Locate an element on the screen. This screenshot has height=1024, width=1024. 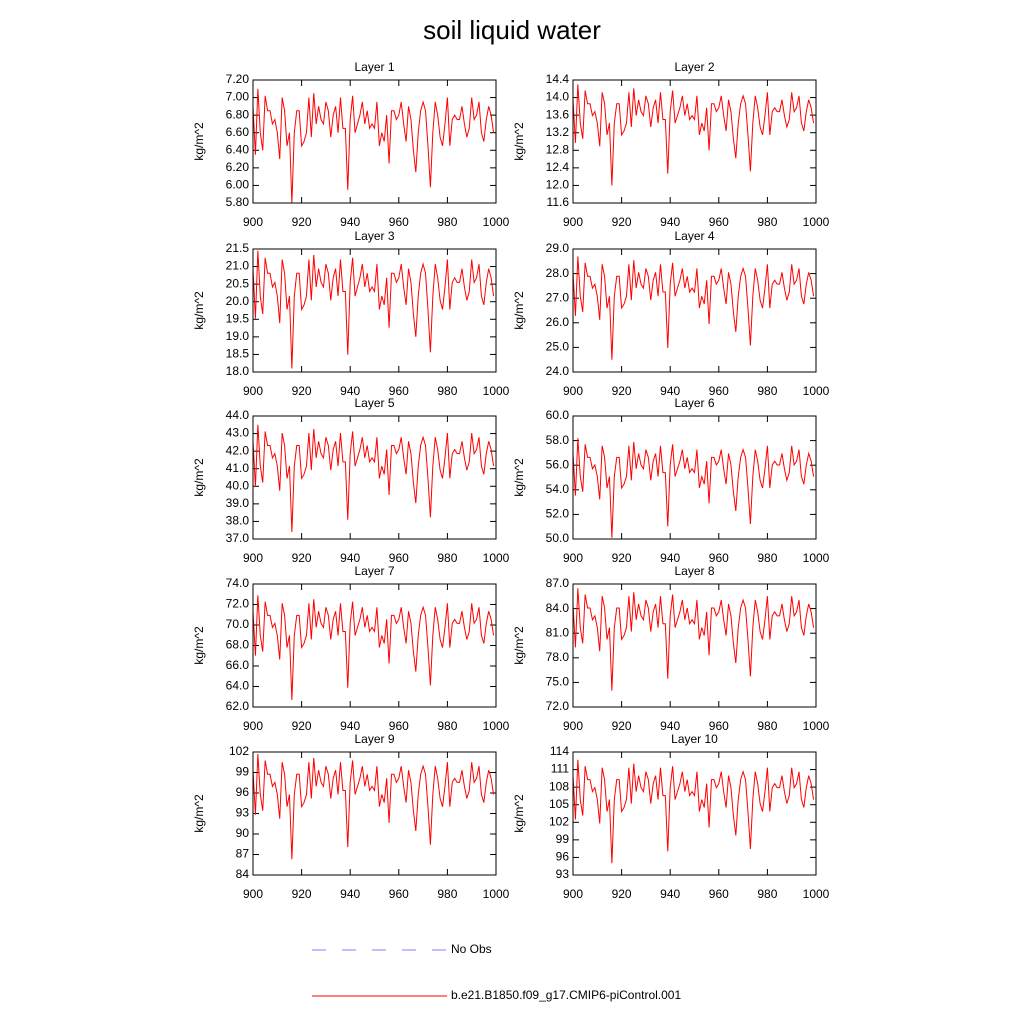
y-tick-label: 54.0 is located at coordinates (558, 489).